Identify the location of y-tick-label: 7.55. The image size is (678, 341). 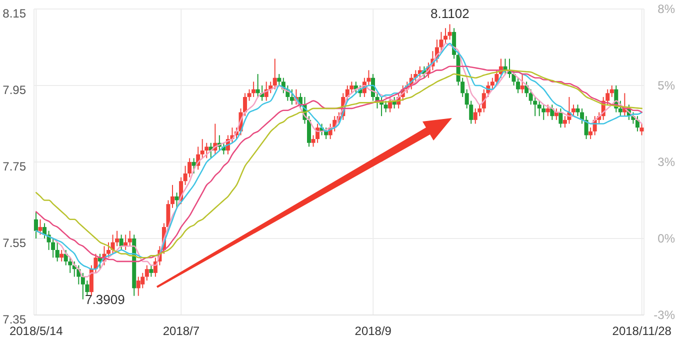
(14, 243).